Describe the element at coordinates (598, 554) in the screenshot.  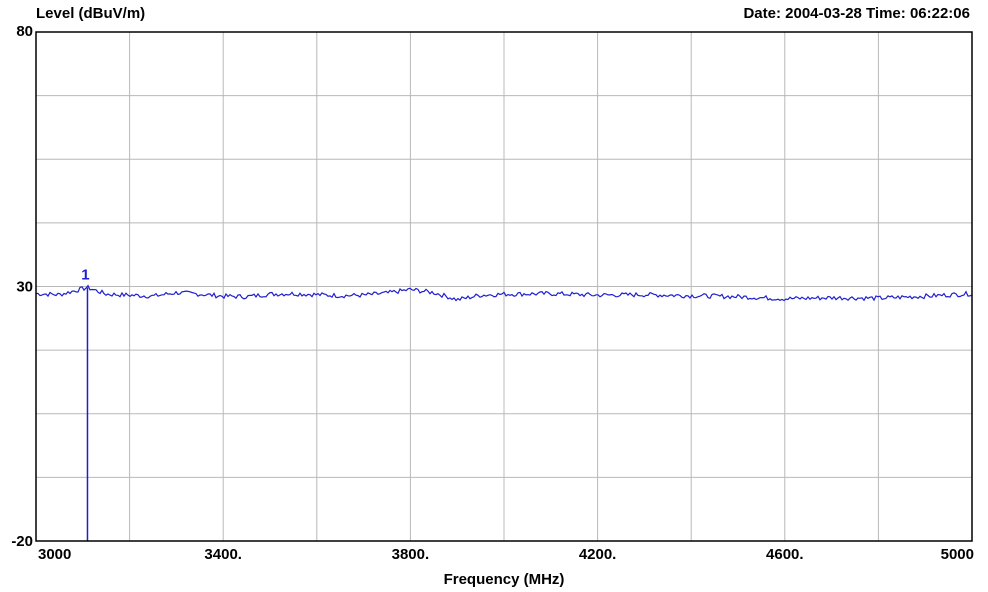
I see `x-tick-label: 4200.` at that location.